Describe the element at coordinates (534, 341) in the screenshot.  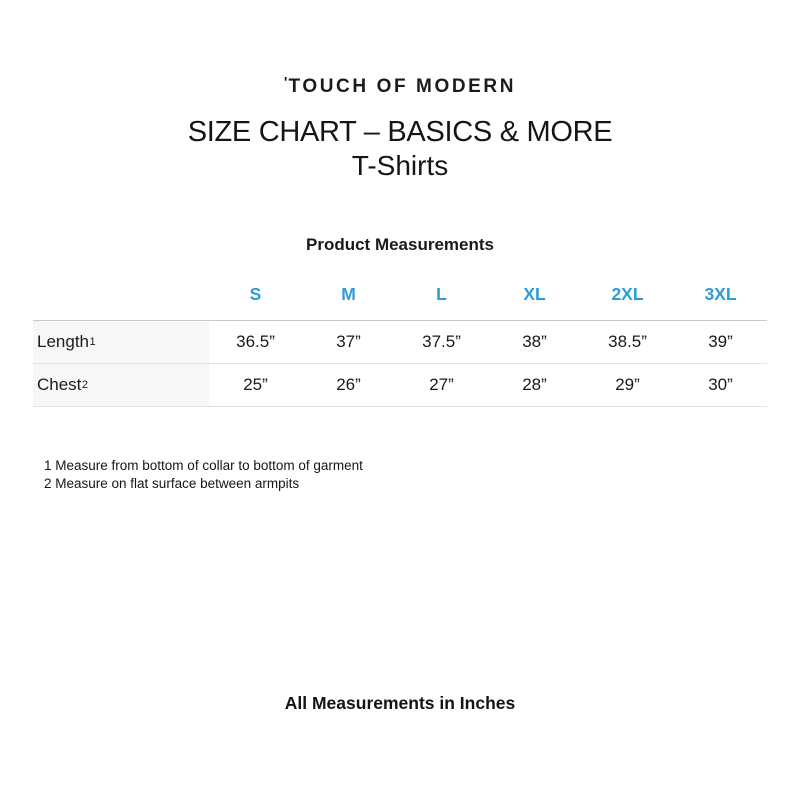
I see `measurement-value: 38”` at that location.